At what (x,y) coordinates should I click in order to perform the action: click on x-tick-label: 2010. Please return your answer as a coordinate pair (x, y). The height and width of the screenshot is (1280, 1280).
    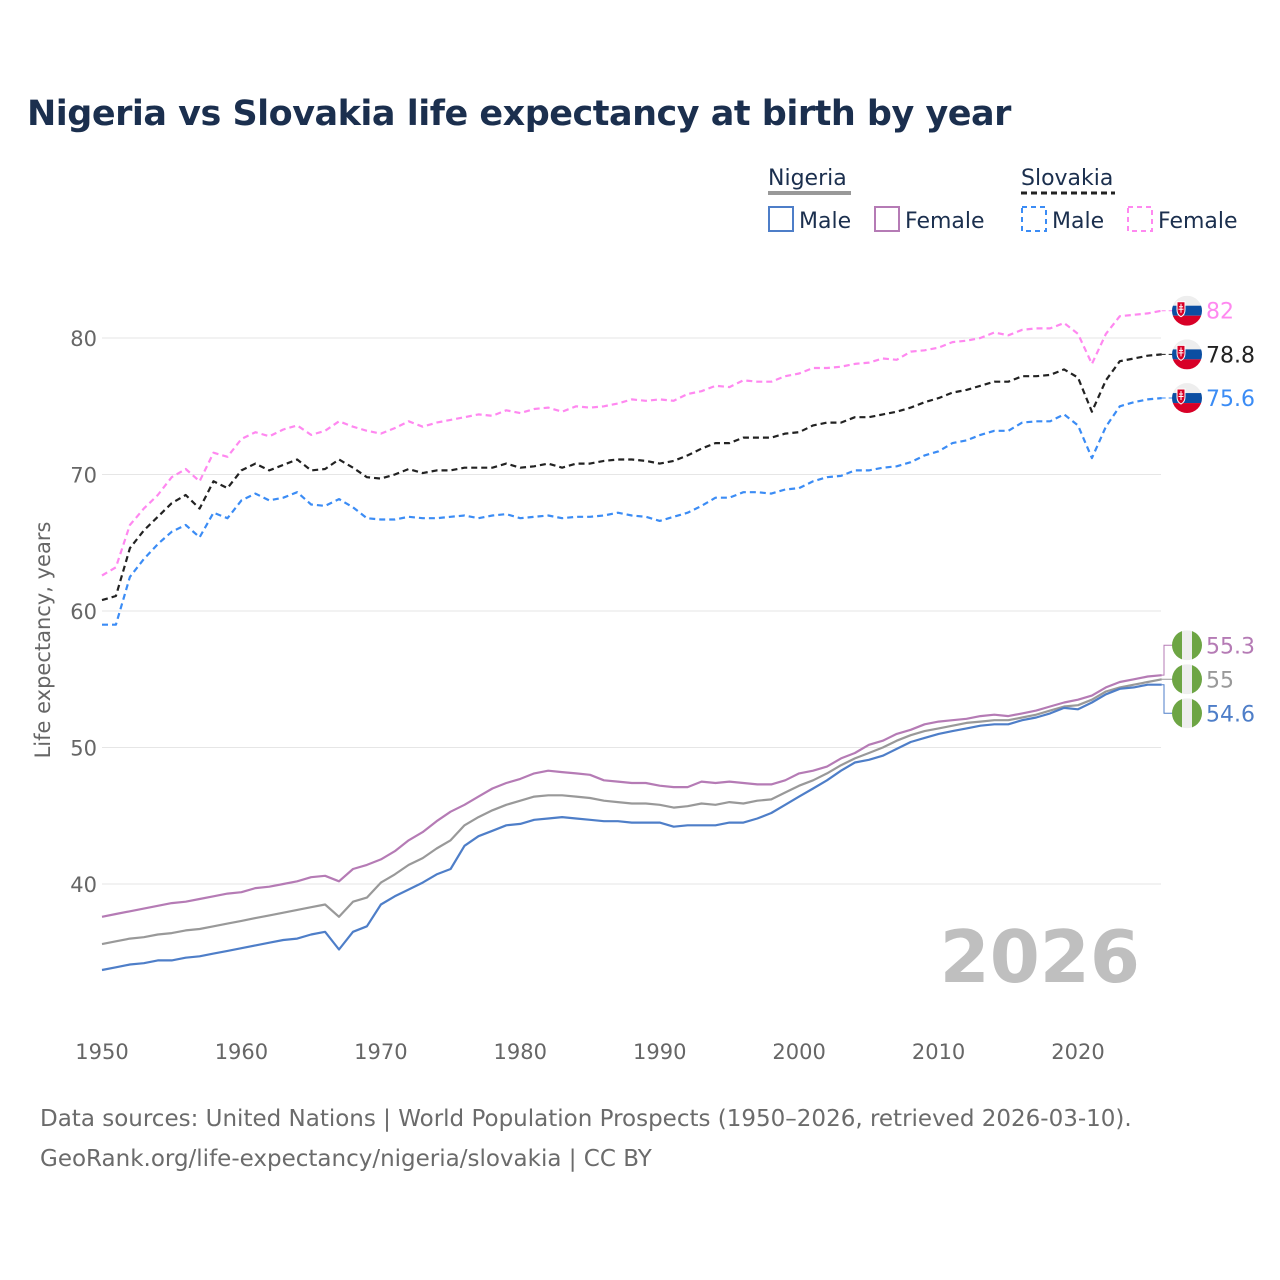
    Looking at the image, I should click on (938, 1052).